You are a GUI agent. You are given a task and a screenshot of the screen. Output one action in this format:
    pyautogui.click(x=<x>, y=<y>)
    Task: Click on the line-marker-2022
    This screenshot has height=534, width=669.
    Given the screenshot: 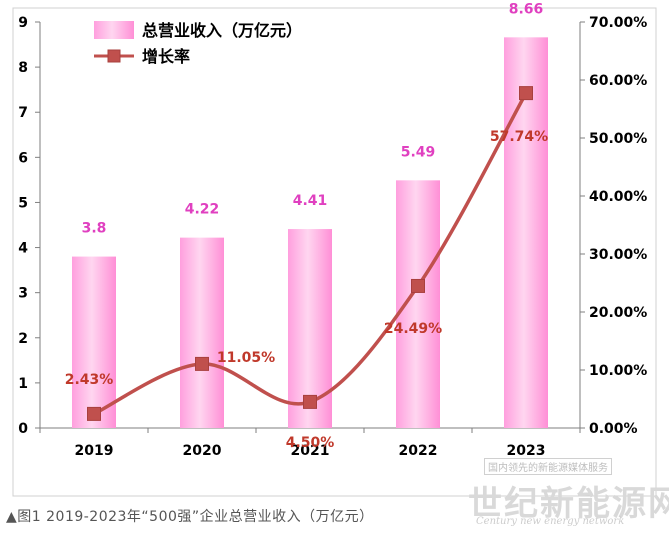 What is the action you would take?
    pyautogui.click(x=418, y=285)
    